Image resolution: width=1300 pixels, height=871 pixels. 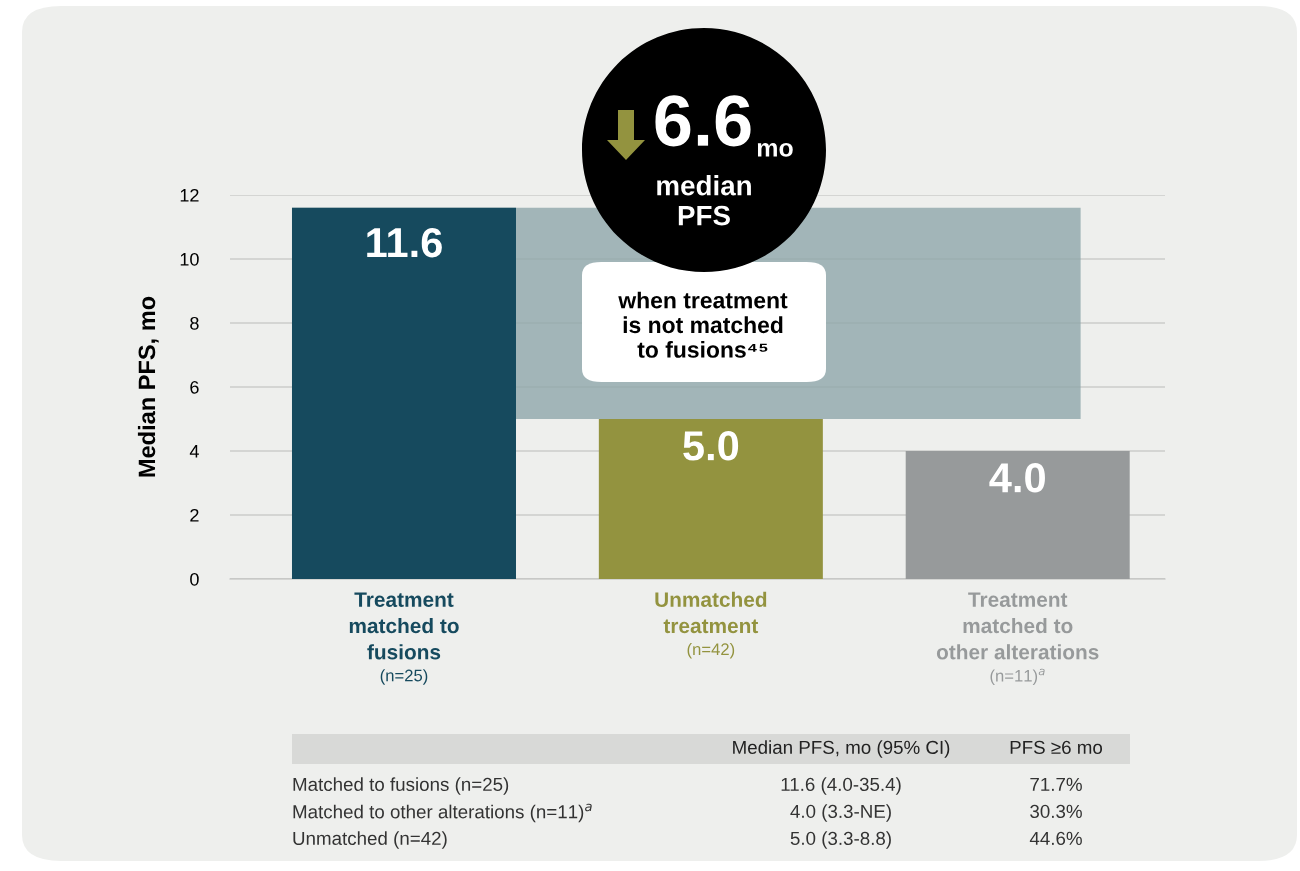 I want to click on data-label: 5.0, so click(x=711, y=446).